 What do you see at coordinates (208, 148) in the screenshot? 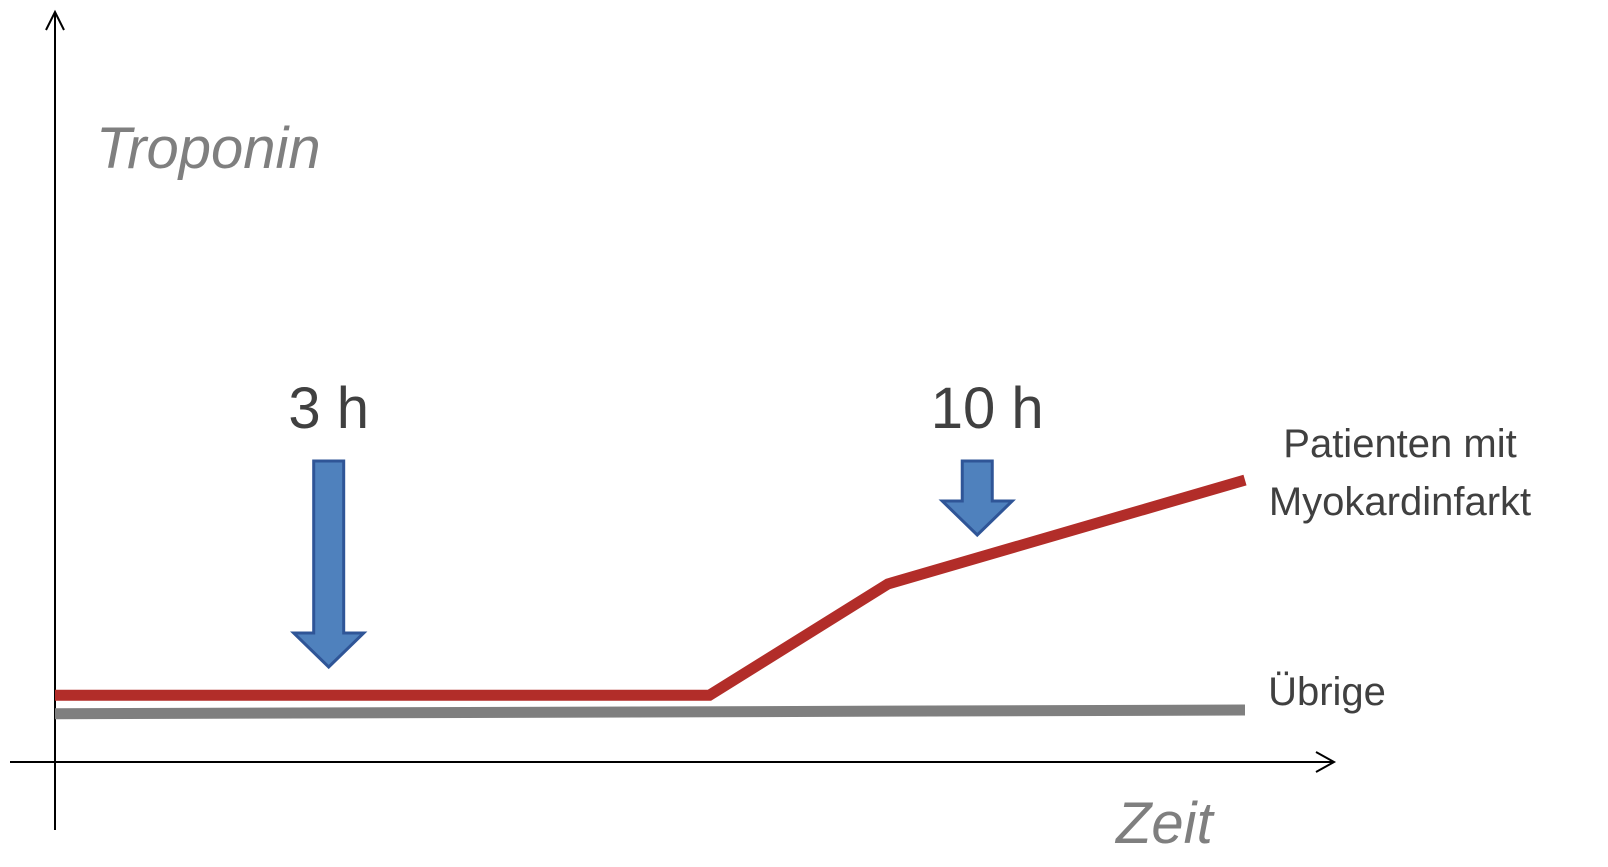
I see `y-axis-label: Troponin` at bounding box center [208, 148].